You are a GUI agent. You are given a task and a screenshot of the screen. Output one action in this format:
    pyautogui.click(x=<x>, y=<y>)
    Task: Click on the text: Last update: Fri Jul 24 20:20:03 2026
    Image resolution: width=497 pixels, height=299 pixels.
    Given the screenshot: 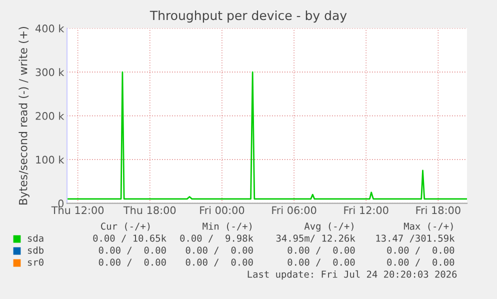 What is the action you would take?
    pyautogui.click(x=352, y=275)
    